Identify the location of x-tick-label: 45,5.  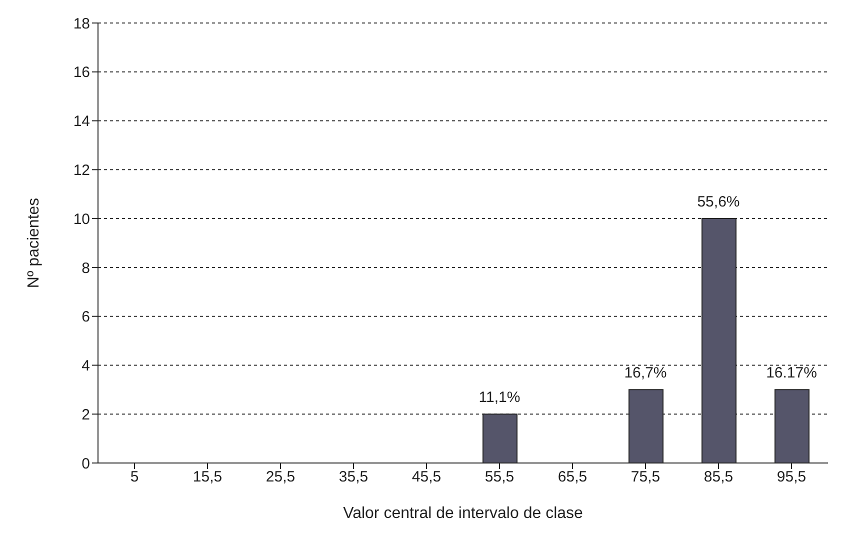
(427, 477).